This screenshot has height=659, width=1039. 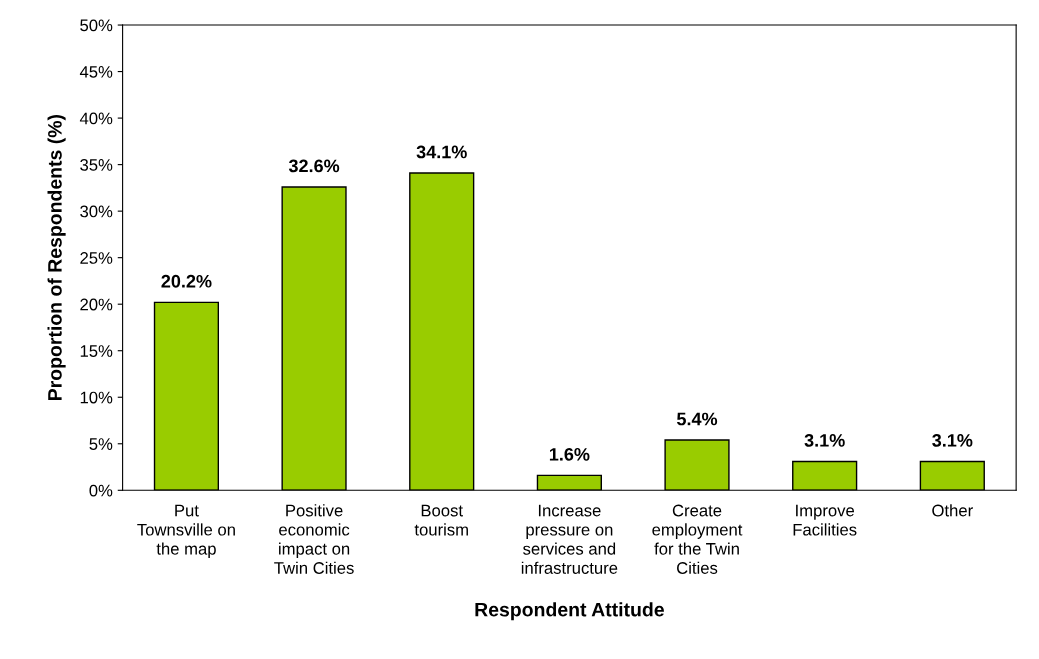 What do you see at coordinates (96, 118) in the screenshot?
I see `y-tick-label: 40%` at bounding box center [96, 118].